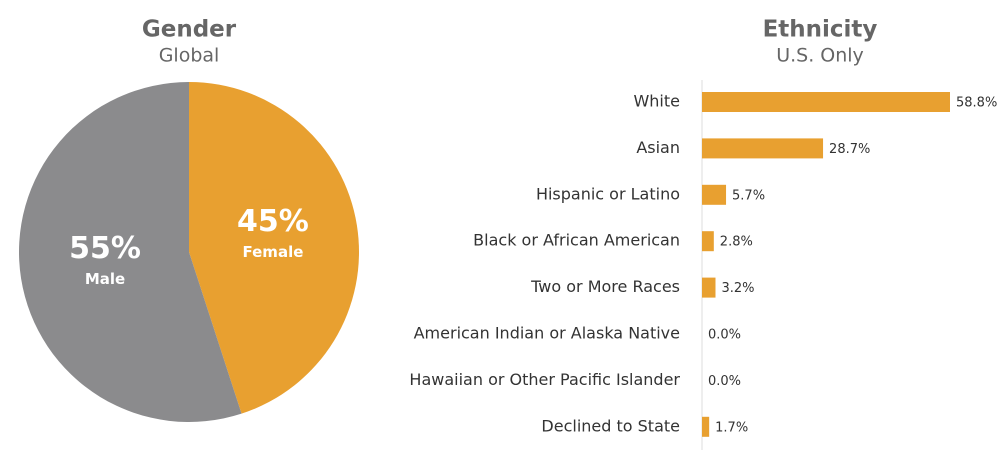 The height and width of the screenshot is (470, 1004). Describe the element at coordinates (976, 103) in the screenshot. I see `value-label: 58.8%` at that location.